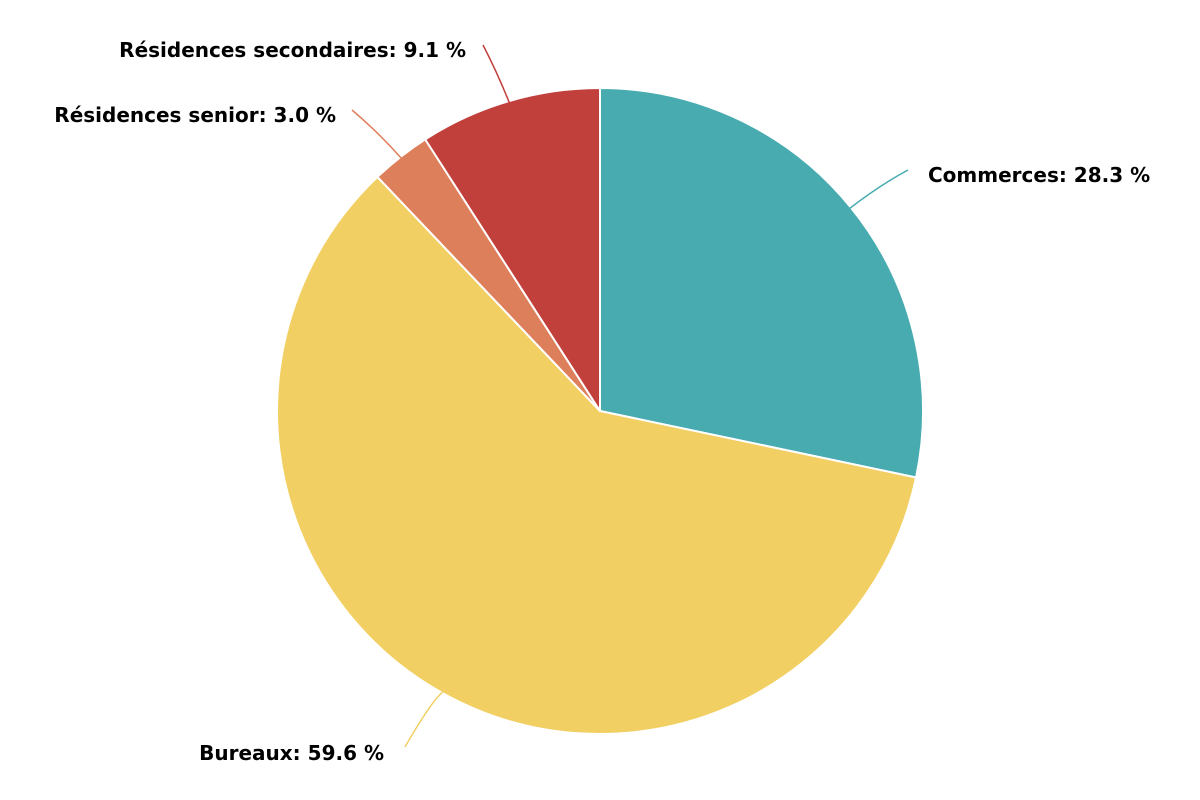 The width and height of the screenshot is (1200, 800). I want to click on pie-slice-commerces, so click(761, 283).